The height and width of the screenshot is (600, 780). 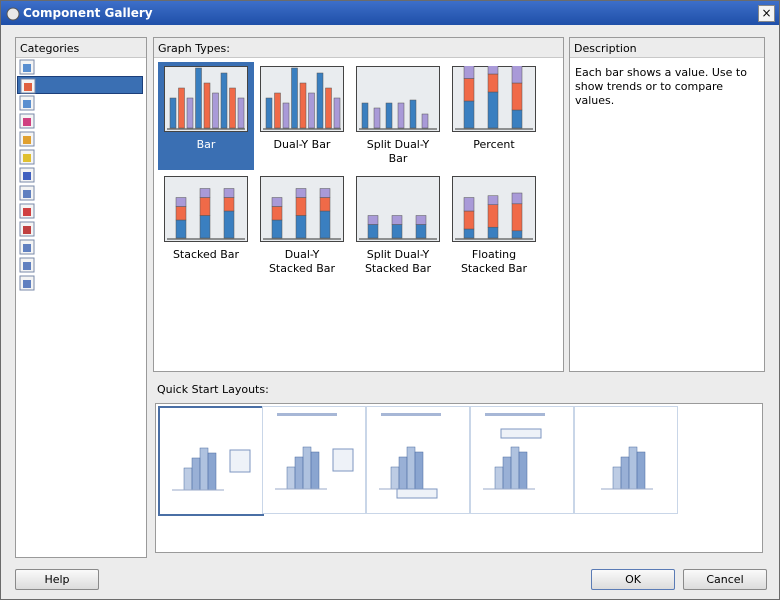 What do you see at coordinates (398, 151) in the screenshot?
I see `graph-type-label: Split Dual-Y Bar` at bounding box center [398, 151].